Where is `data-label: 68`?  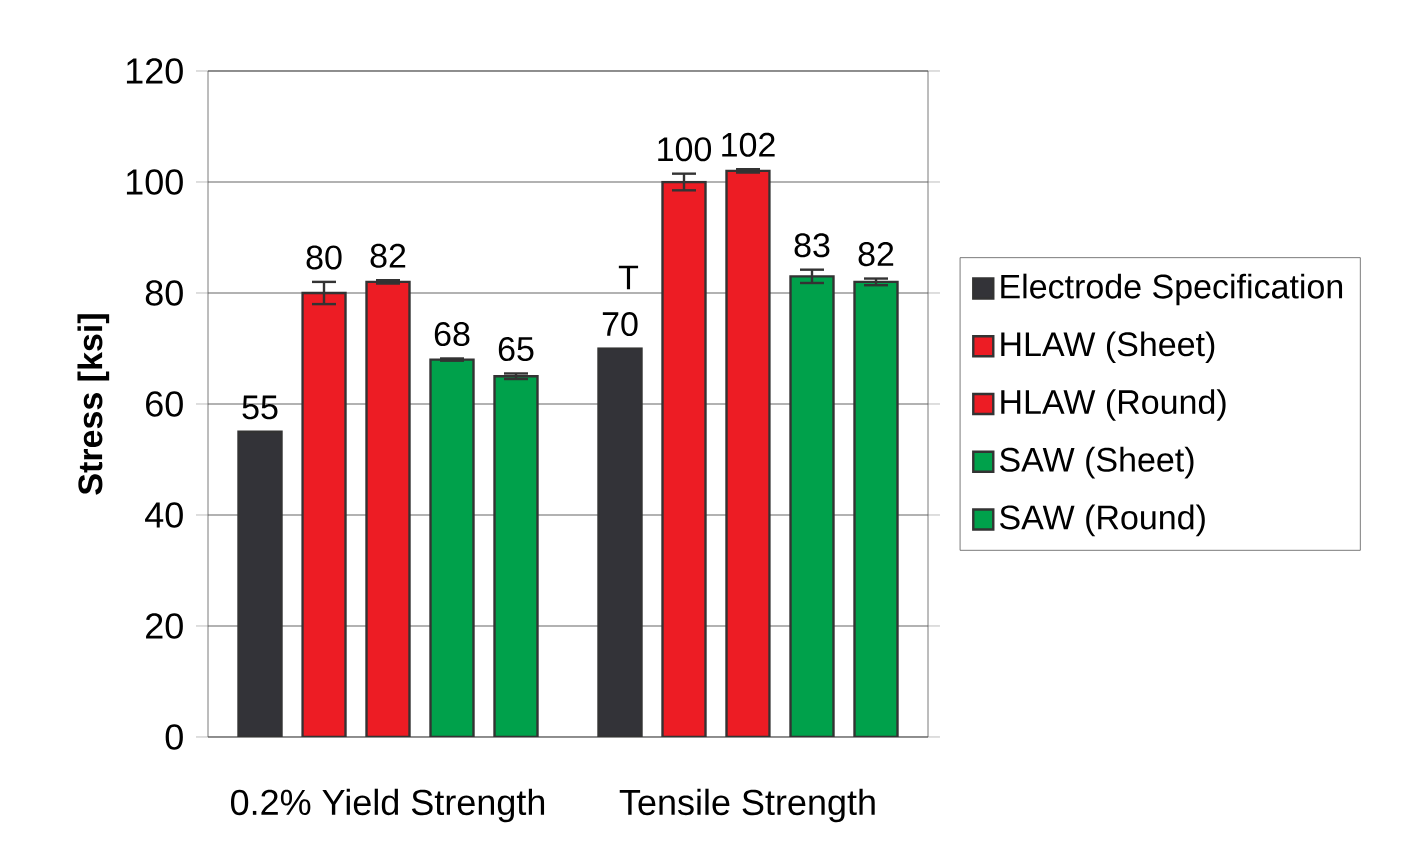 data-label: 68 is located at coordinates (452, 334).